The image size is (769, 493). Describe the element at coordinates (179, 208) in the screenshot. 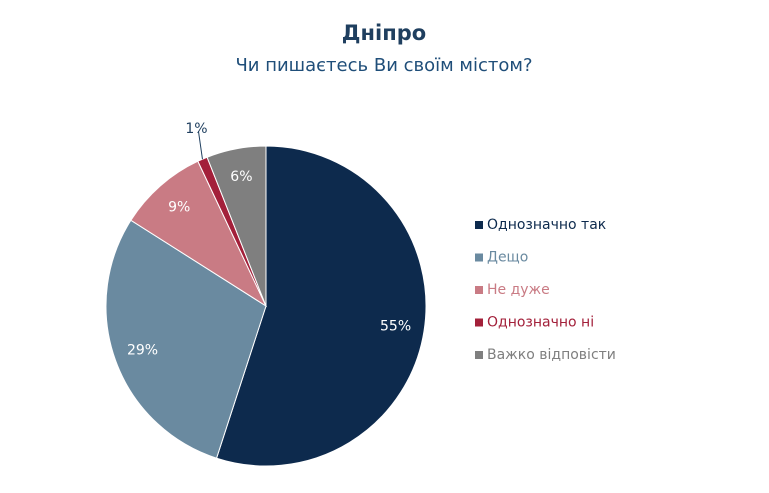

I see `data-label: 9%` at that location.